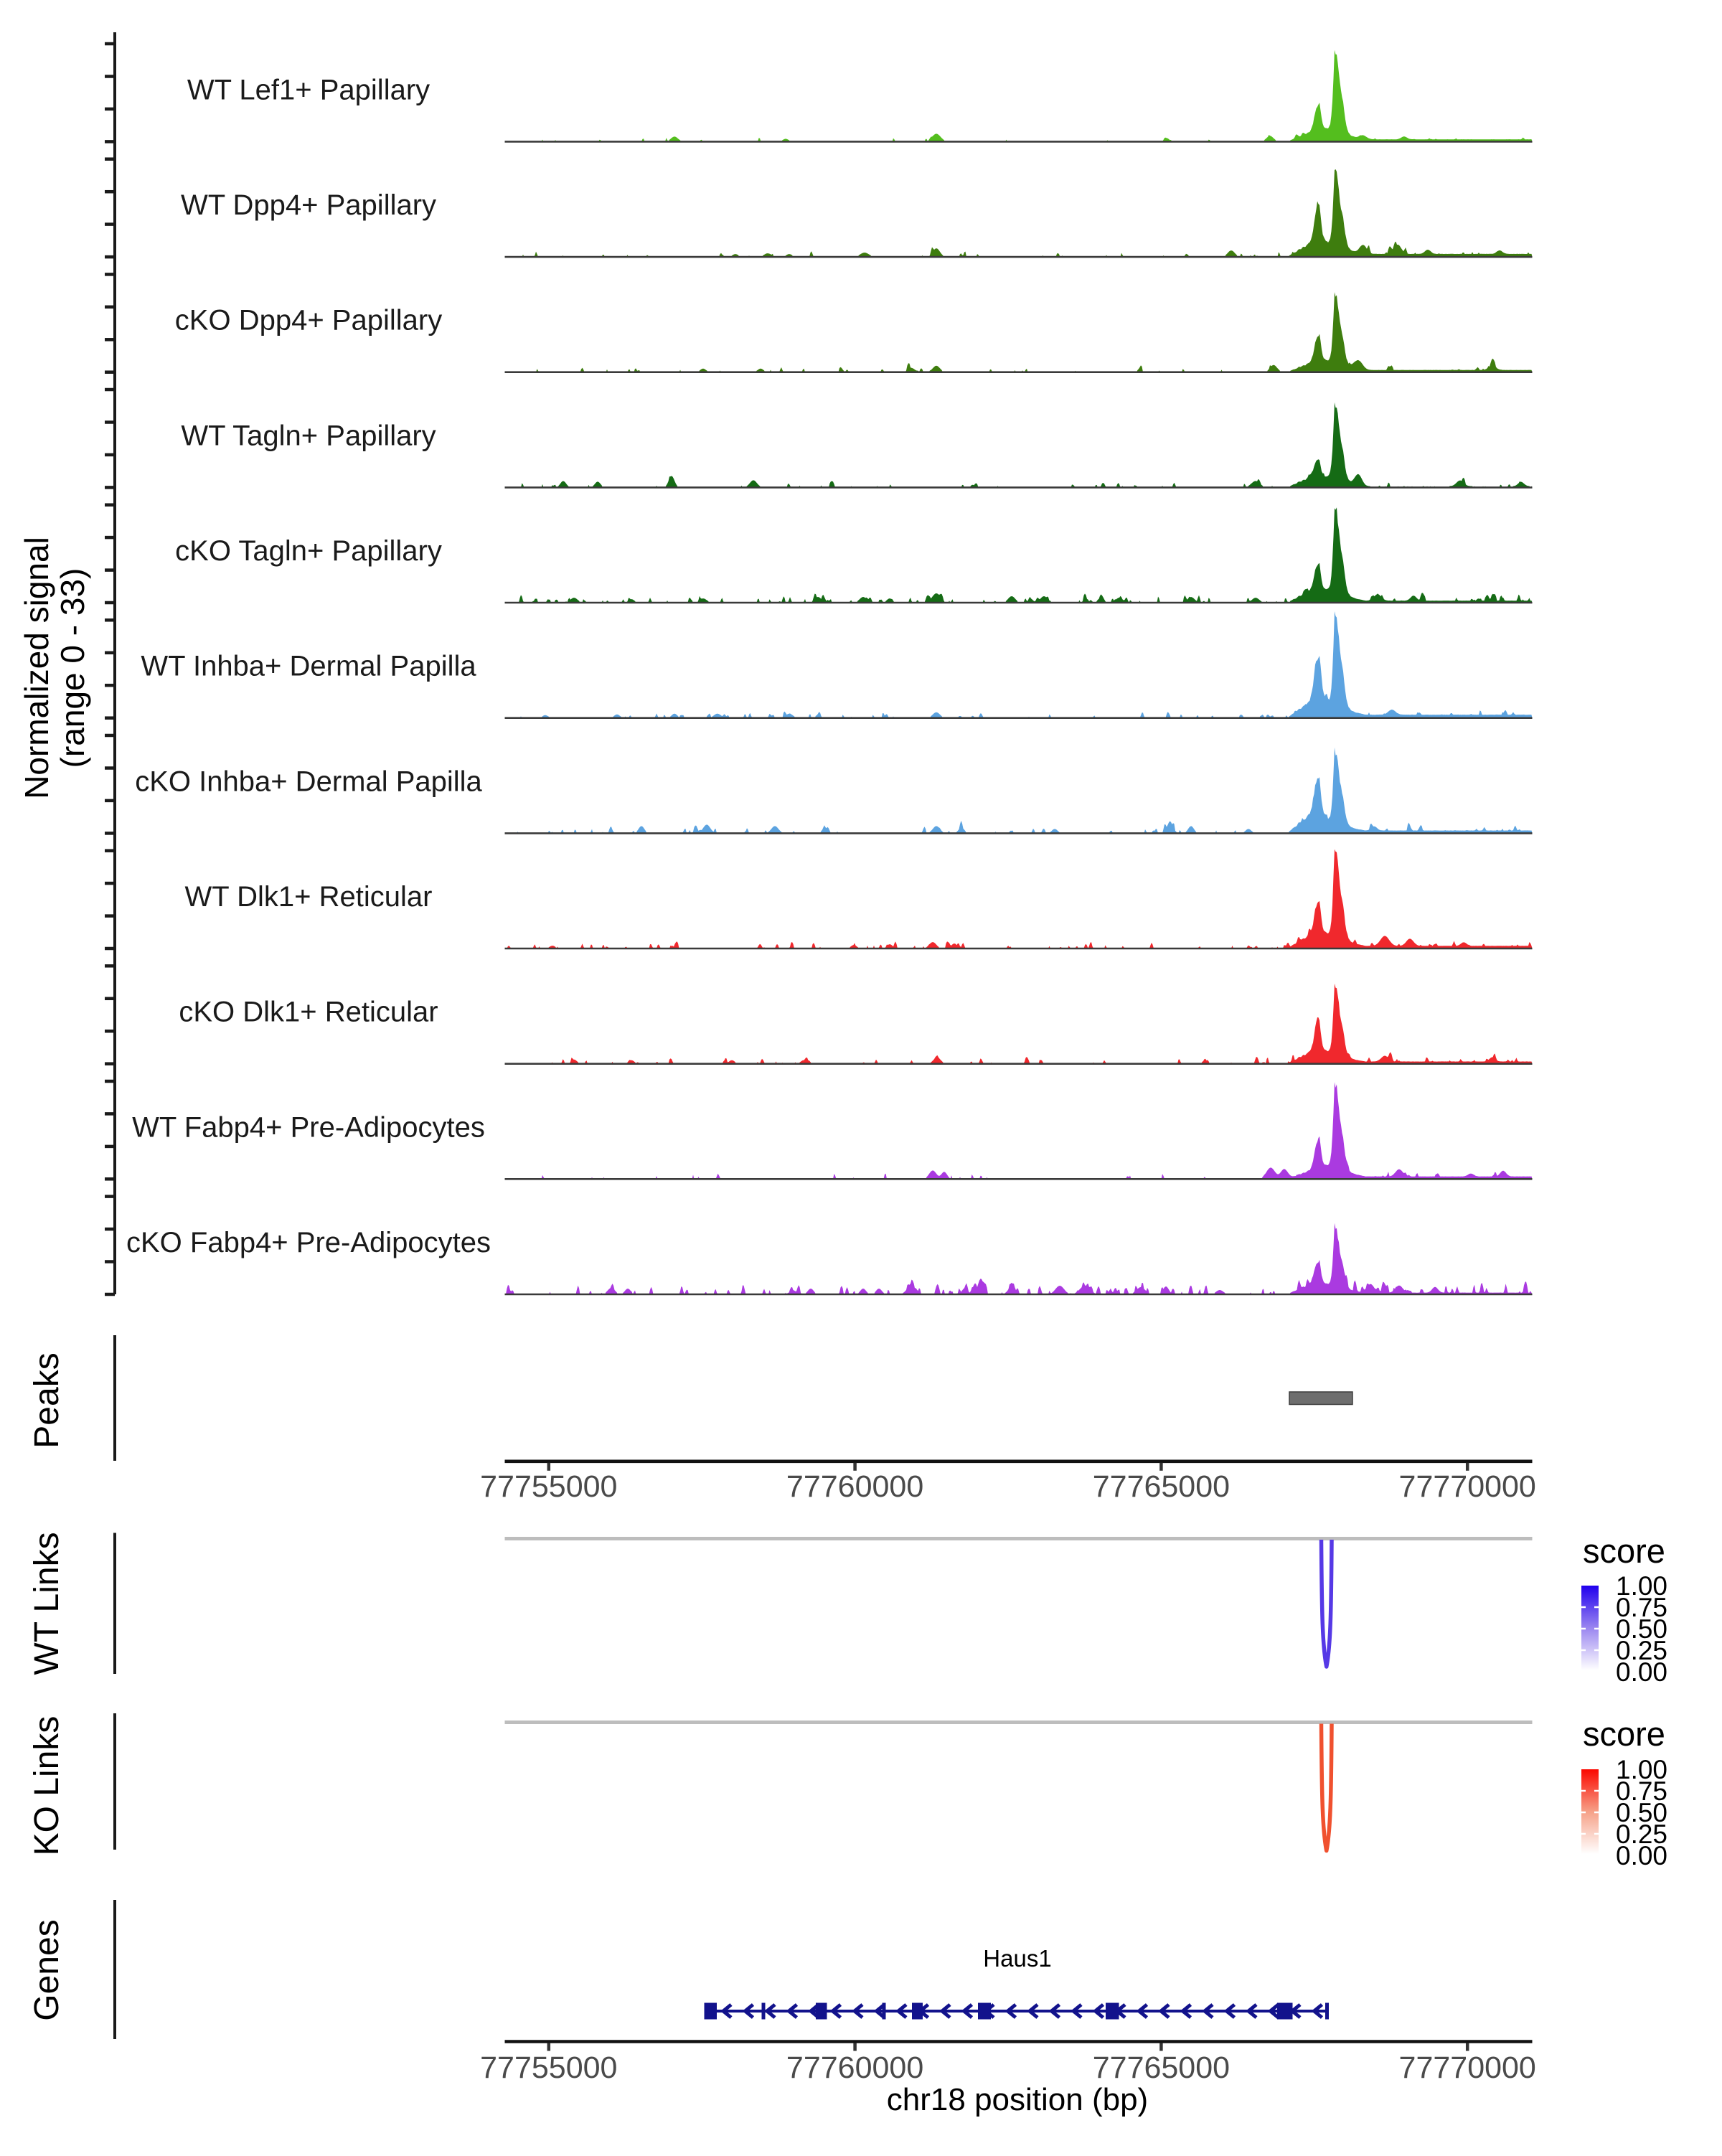 The width and height of the screenshot is (1722, 2156). Describe the element at coordinates (309, 205) in the screenshot. I see `svg-text: WT Dpp4+ Papillary` at that location.